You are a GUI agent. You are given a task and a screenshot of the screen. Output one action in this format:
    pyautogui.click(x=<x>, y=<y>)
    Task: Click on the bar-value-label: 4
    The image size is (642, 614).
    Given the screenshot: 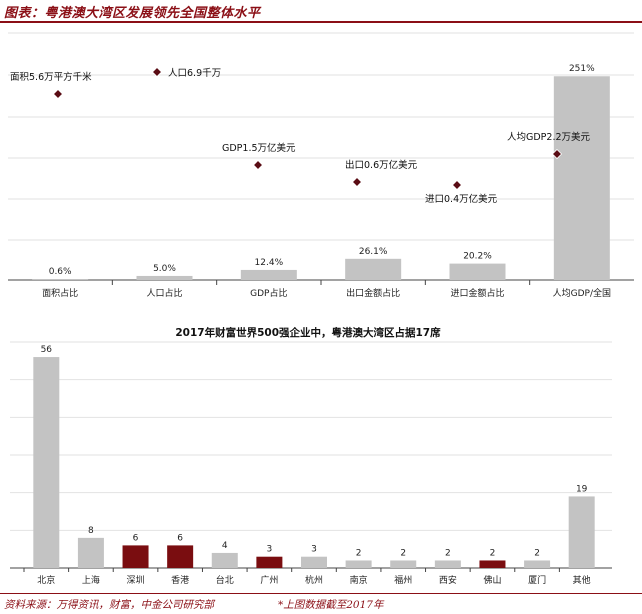 What is the action you would take?
    pyautogui.click(x=225, y=546)
    